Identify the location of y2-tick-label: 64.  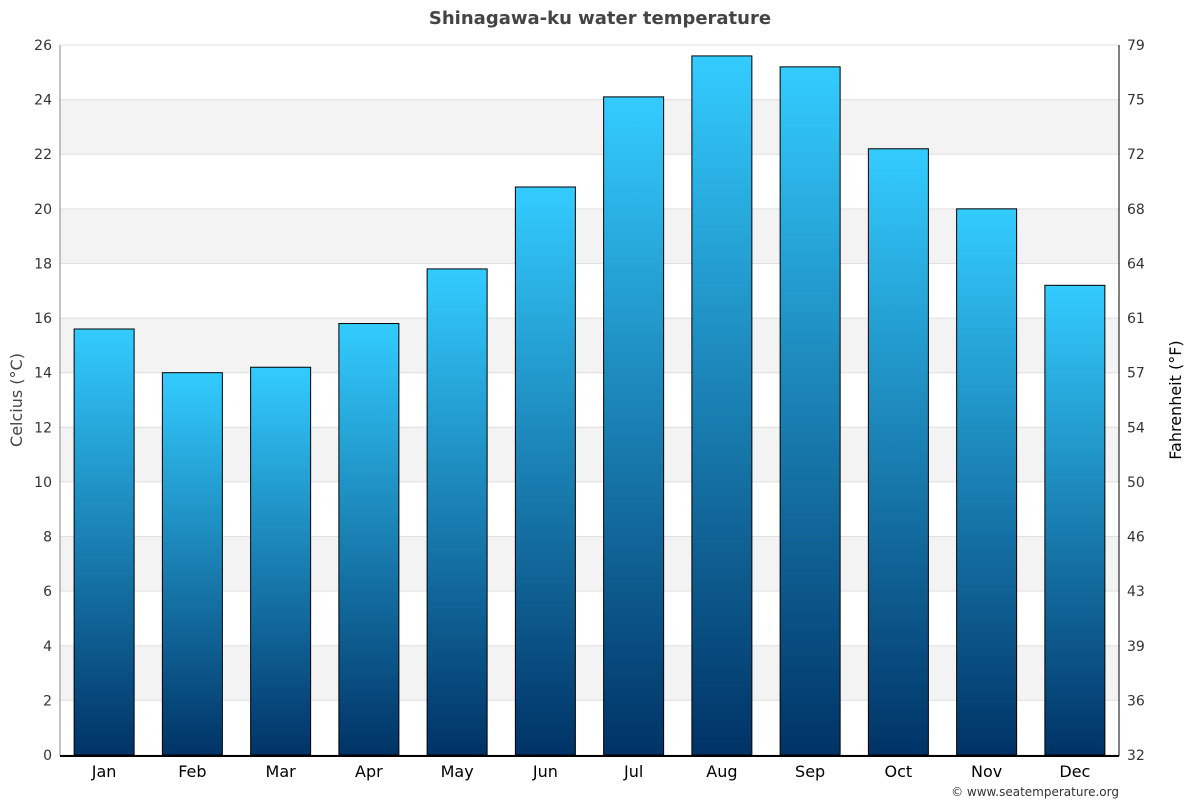
(1136, 264).